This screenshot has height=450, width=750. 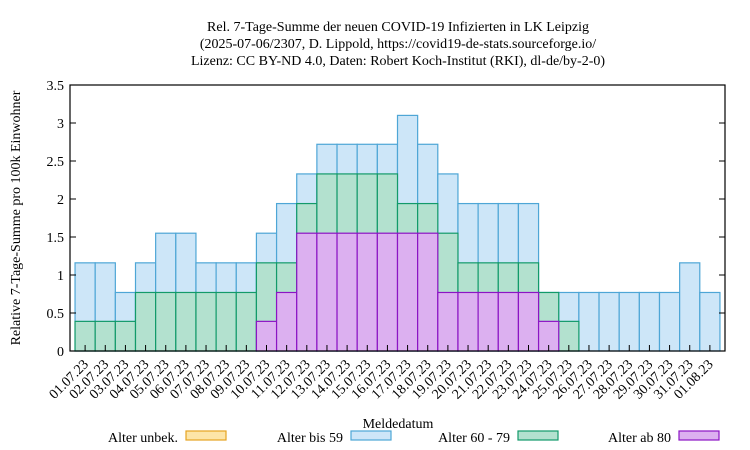 What do you see at coordinates (56, 162) in the screenshot?
I see `y-tick-label: 2.5` at bounding box center [56, 162].